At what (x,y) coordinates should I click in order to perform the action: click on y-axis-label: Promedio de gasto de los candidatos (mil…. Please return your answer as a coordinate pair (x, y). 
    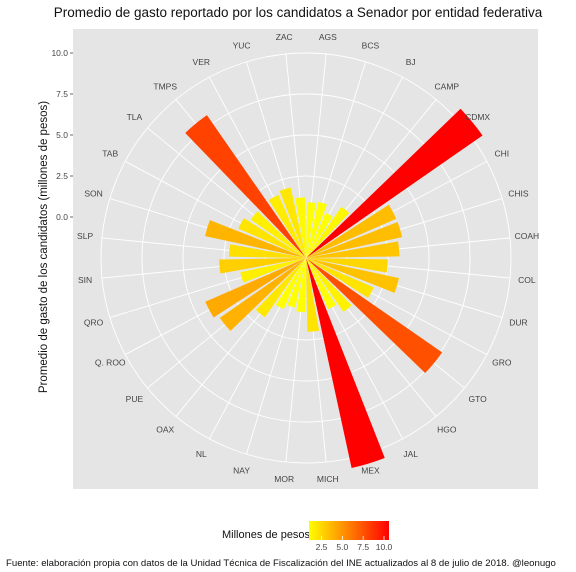
    Looking at the image, I should click on (44, 247).